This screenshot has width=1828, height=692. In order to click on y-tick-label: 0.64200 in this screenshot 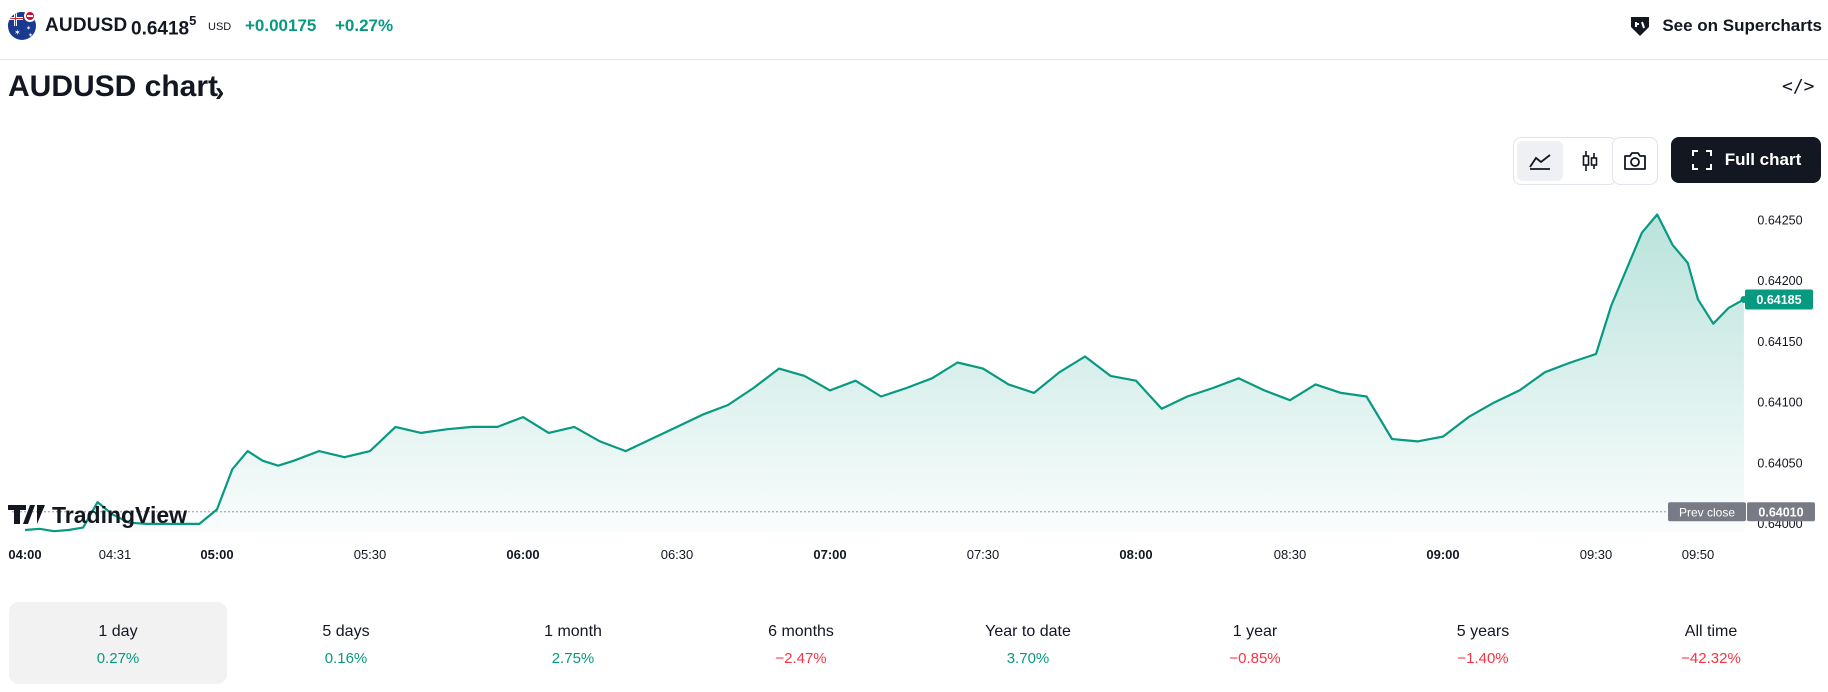, I will do `click(1779, 281)`.